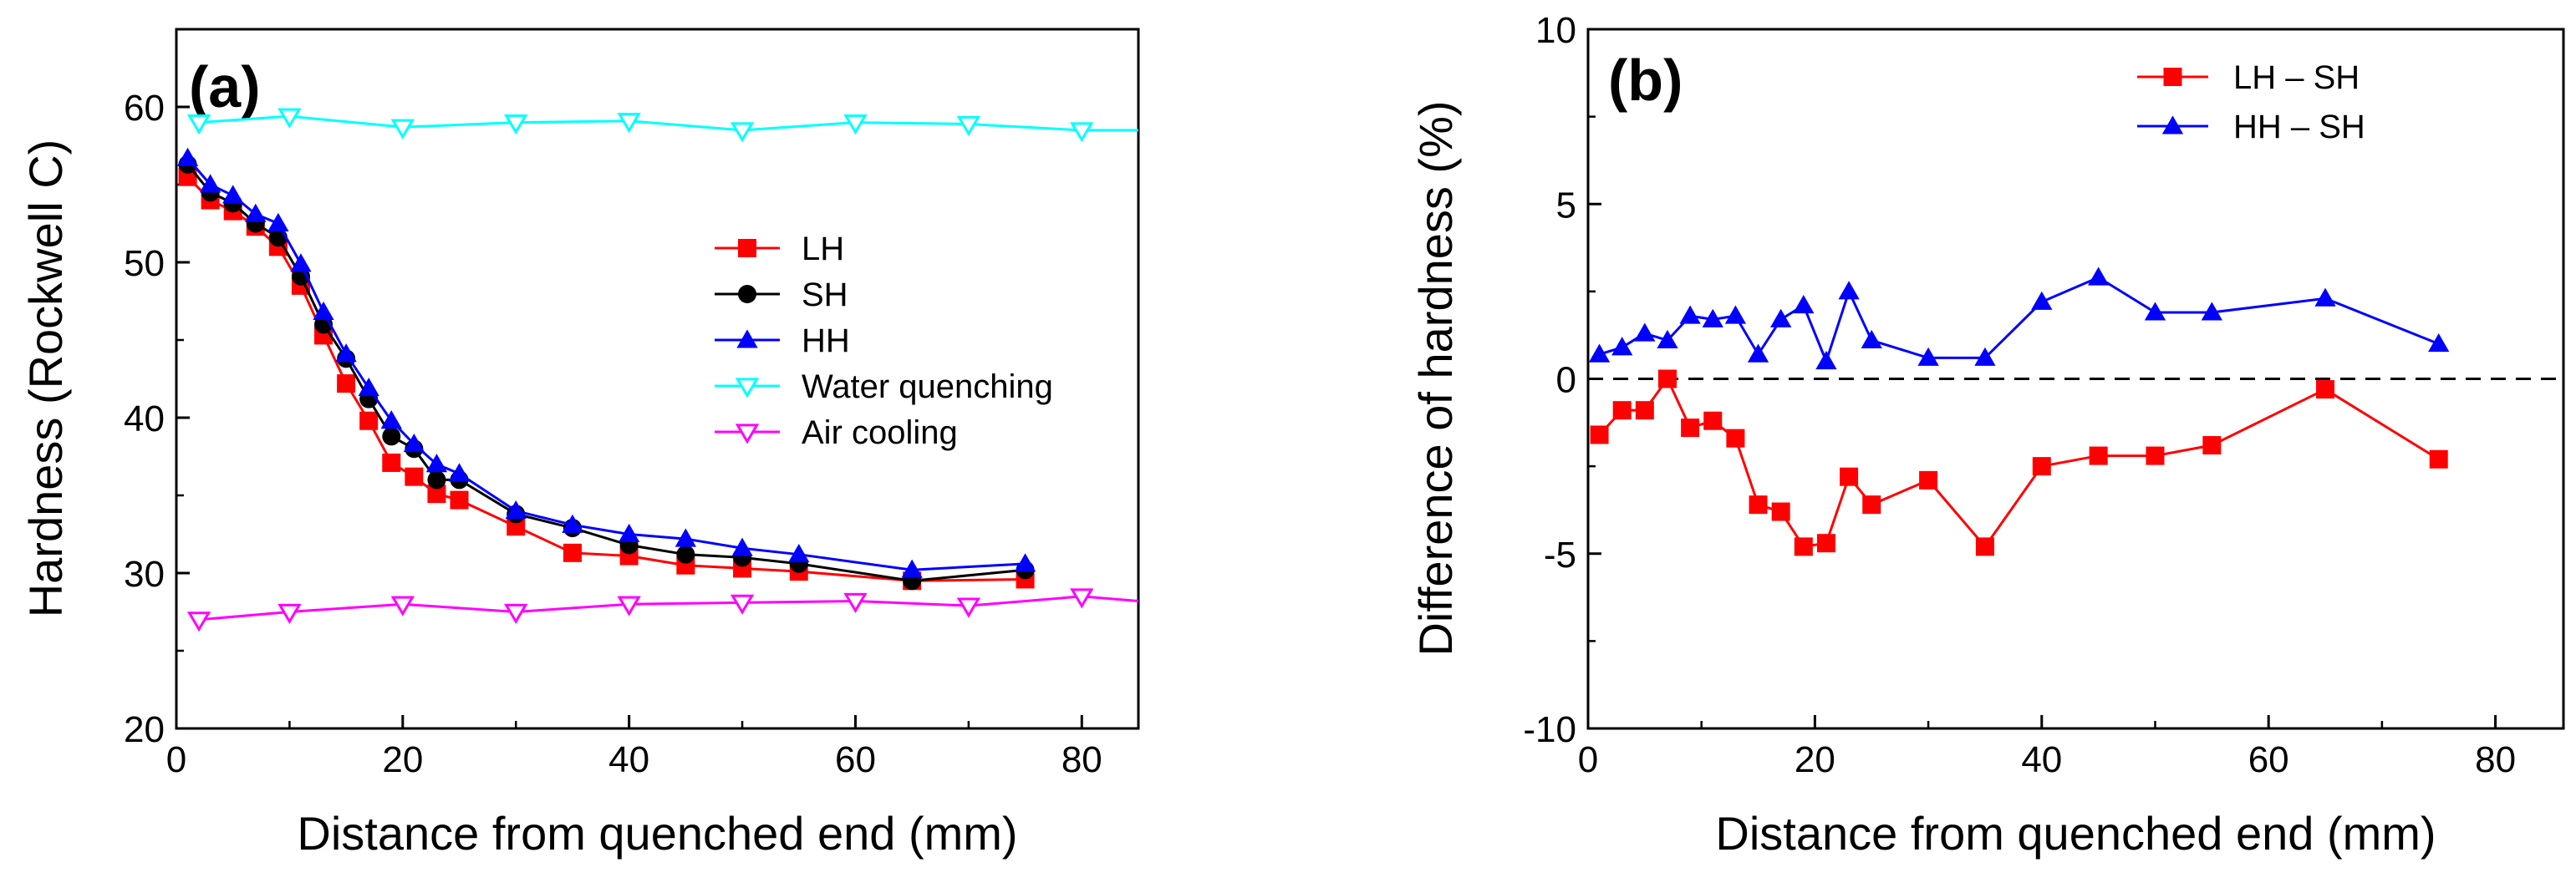 This screenshot has width=2576, height=888. I want to click on b-y-tick-label: -5, so click(1560, 555).